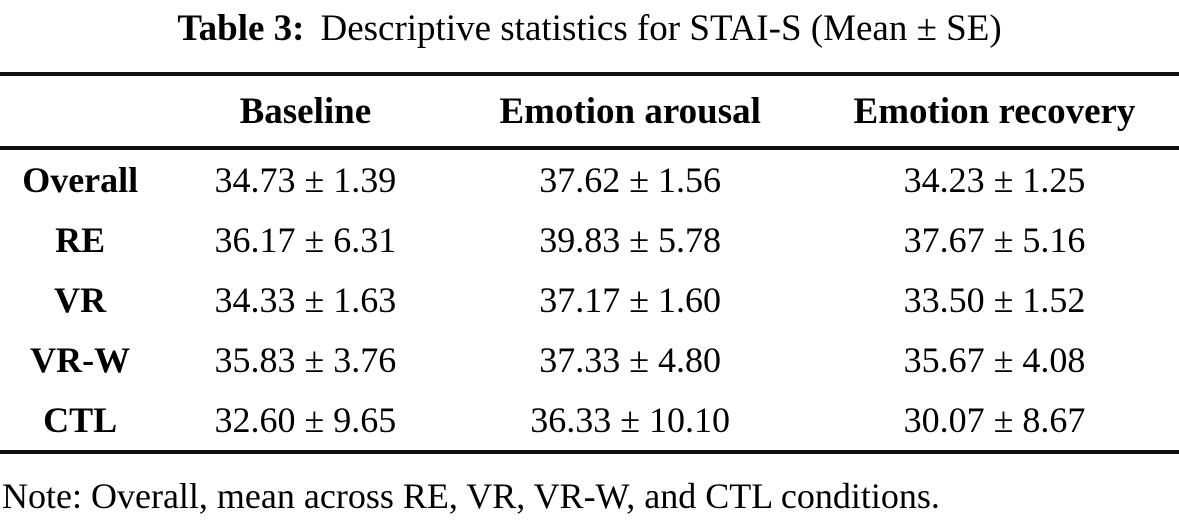  I want to click on data-cell: 34.23 ± 1.25, so click(994, 180).